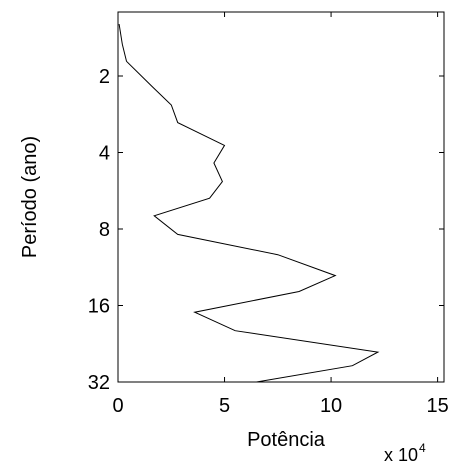 The width and height of the screenshot is (449, 468). I want to click on x-multiplier-label: x 104, so click(405, 452).